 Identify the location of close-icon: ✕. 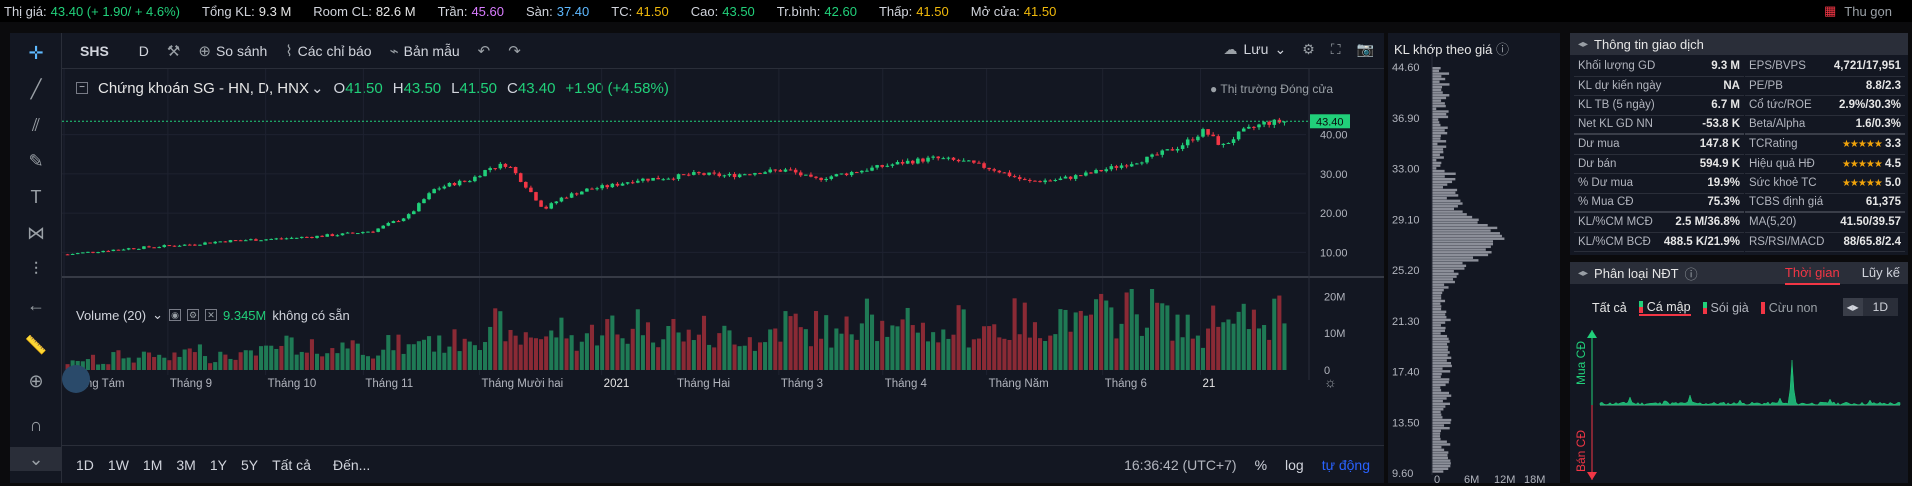
(211, 315).